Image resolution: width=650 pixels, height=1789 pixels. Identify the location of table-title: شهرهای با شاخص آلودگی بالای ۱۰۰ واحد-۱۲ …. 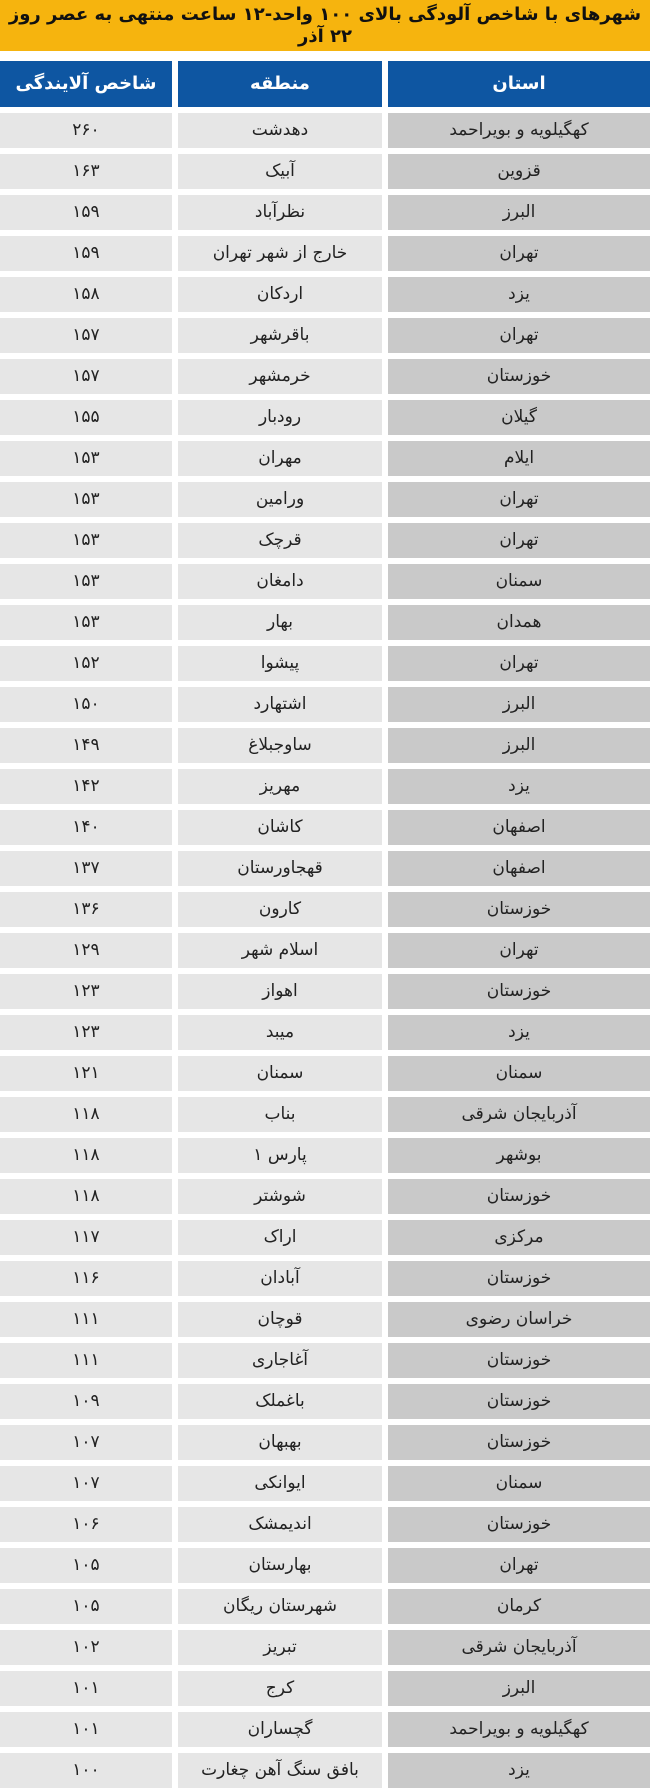
(325, 26).